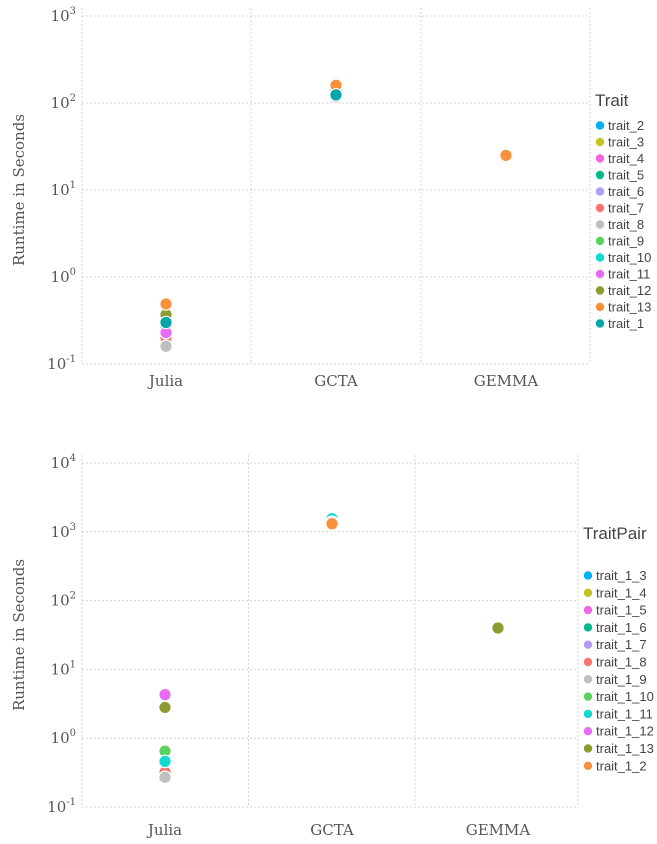 Image resolution: width=657 pixels, height=844 pixels. Describe the element at coordinates (629, 290) in the screenshot. I see `legend-label: trait_12` at that location.